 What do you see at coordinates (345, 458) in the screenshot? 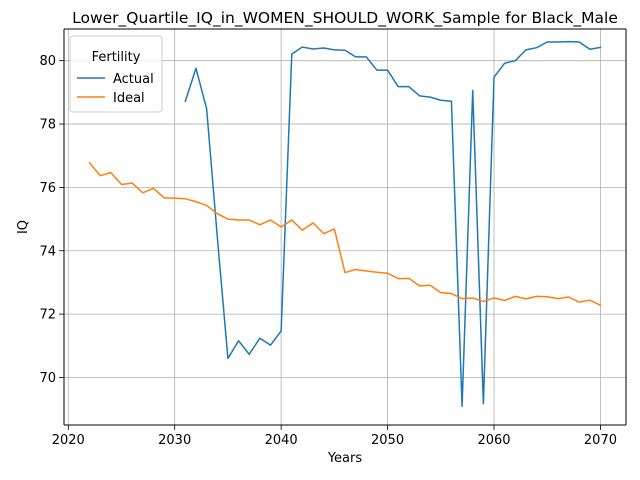
I see `x-axis-label: Years` at bounding box center [345, 458].